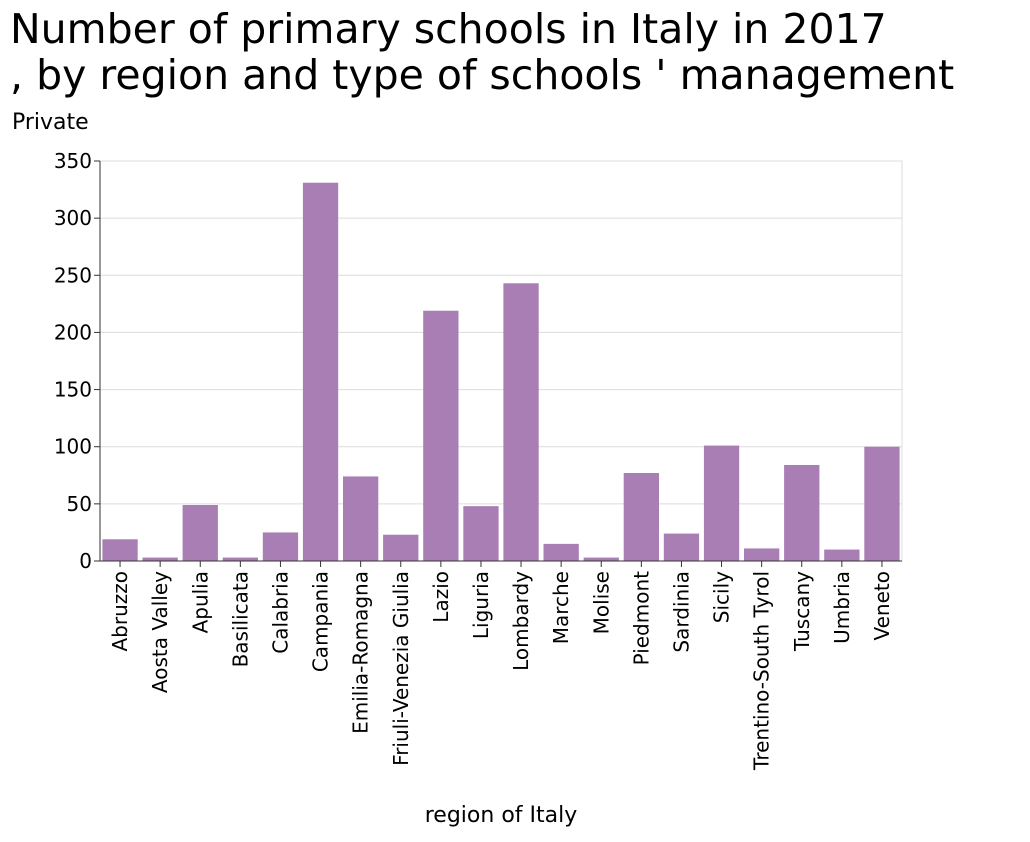  I want to click on x-tick-label: Sardinia, so click(681, 612).